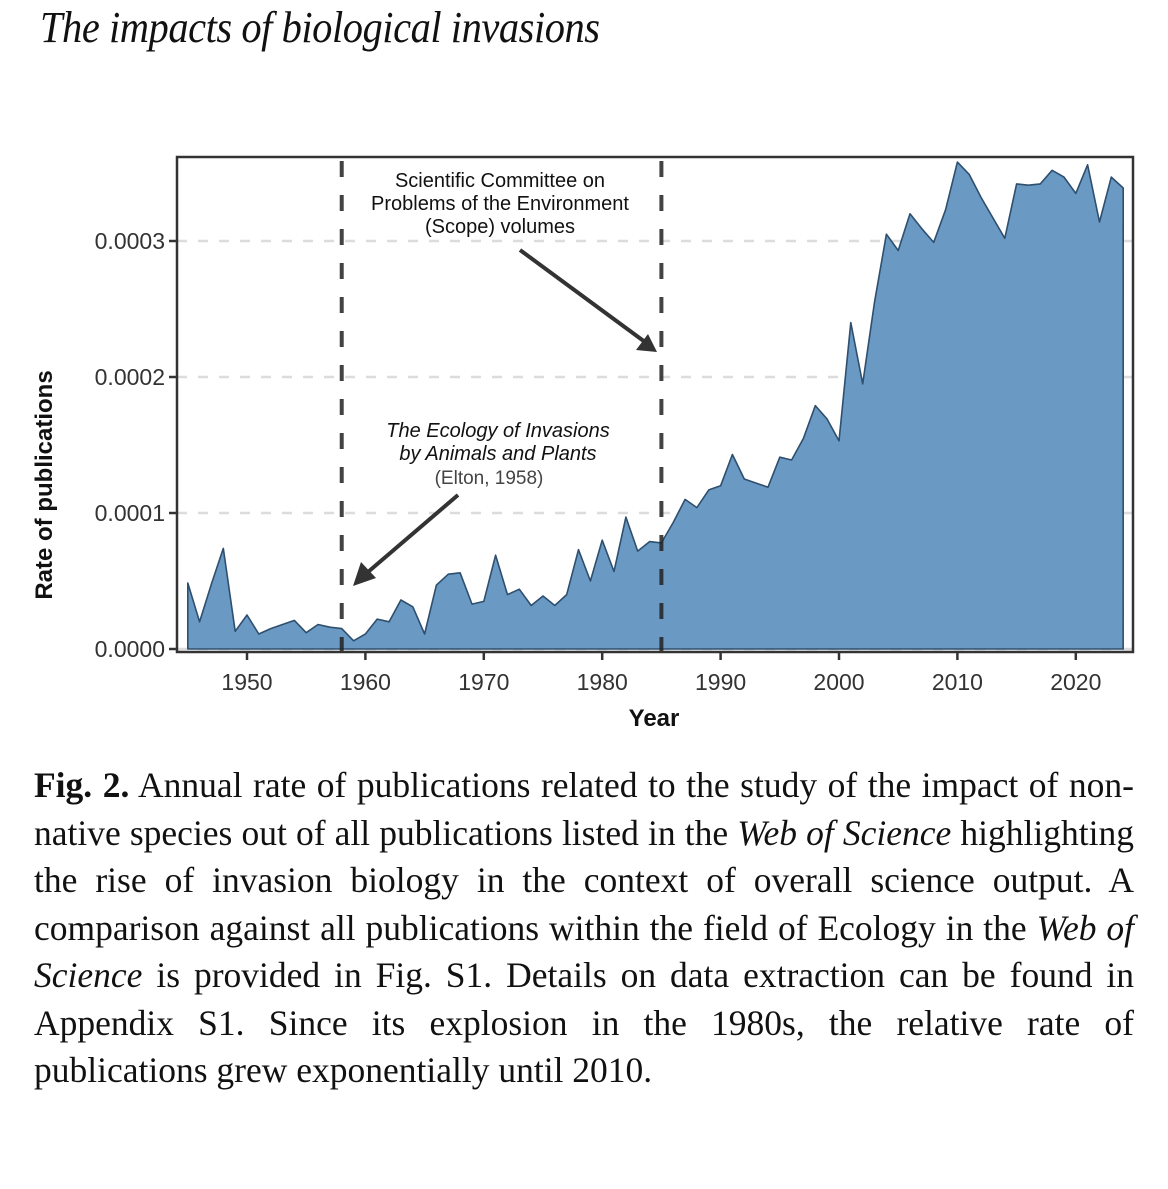 This screenshot has height=1189, width=1168. I want to click on caption-italic-1: Web of Science, so click(844, 832).